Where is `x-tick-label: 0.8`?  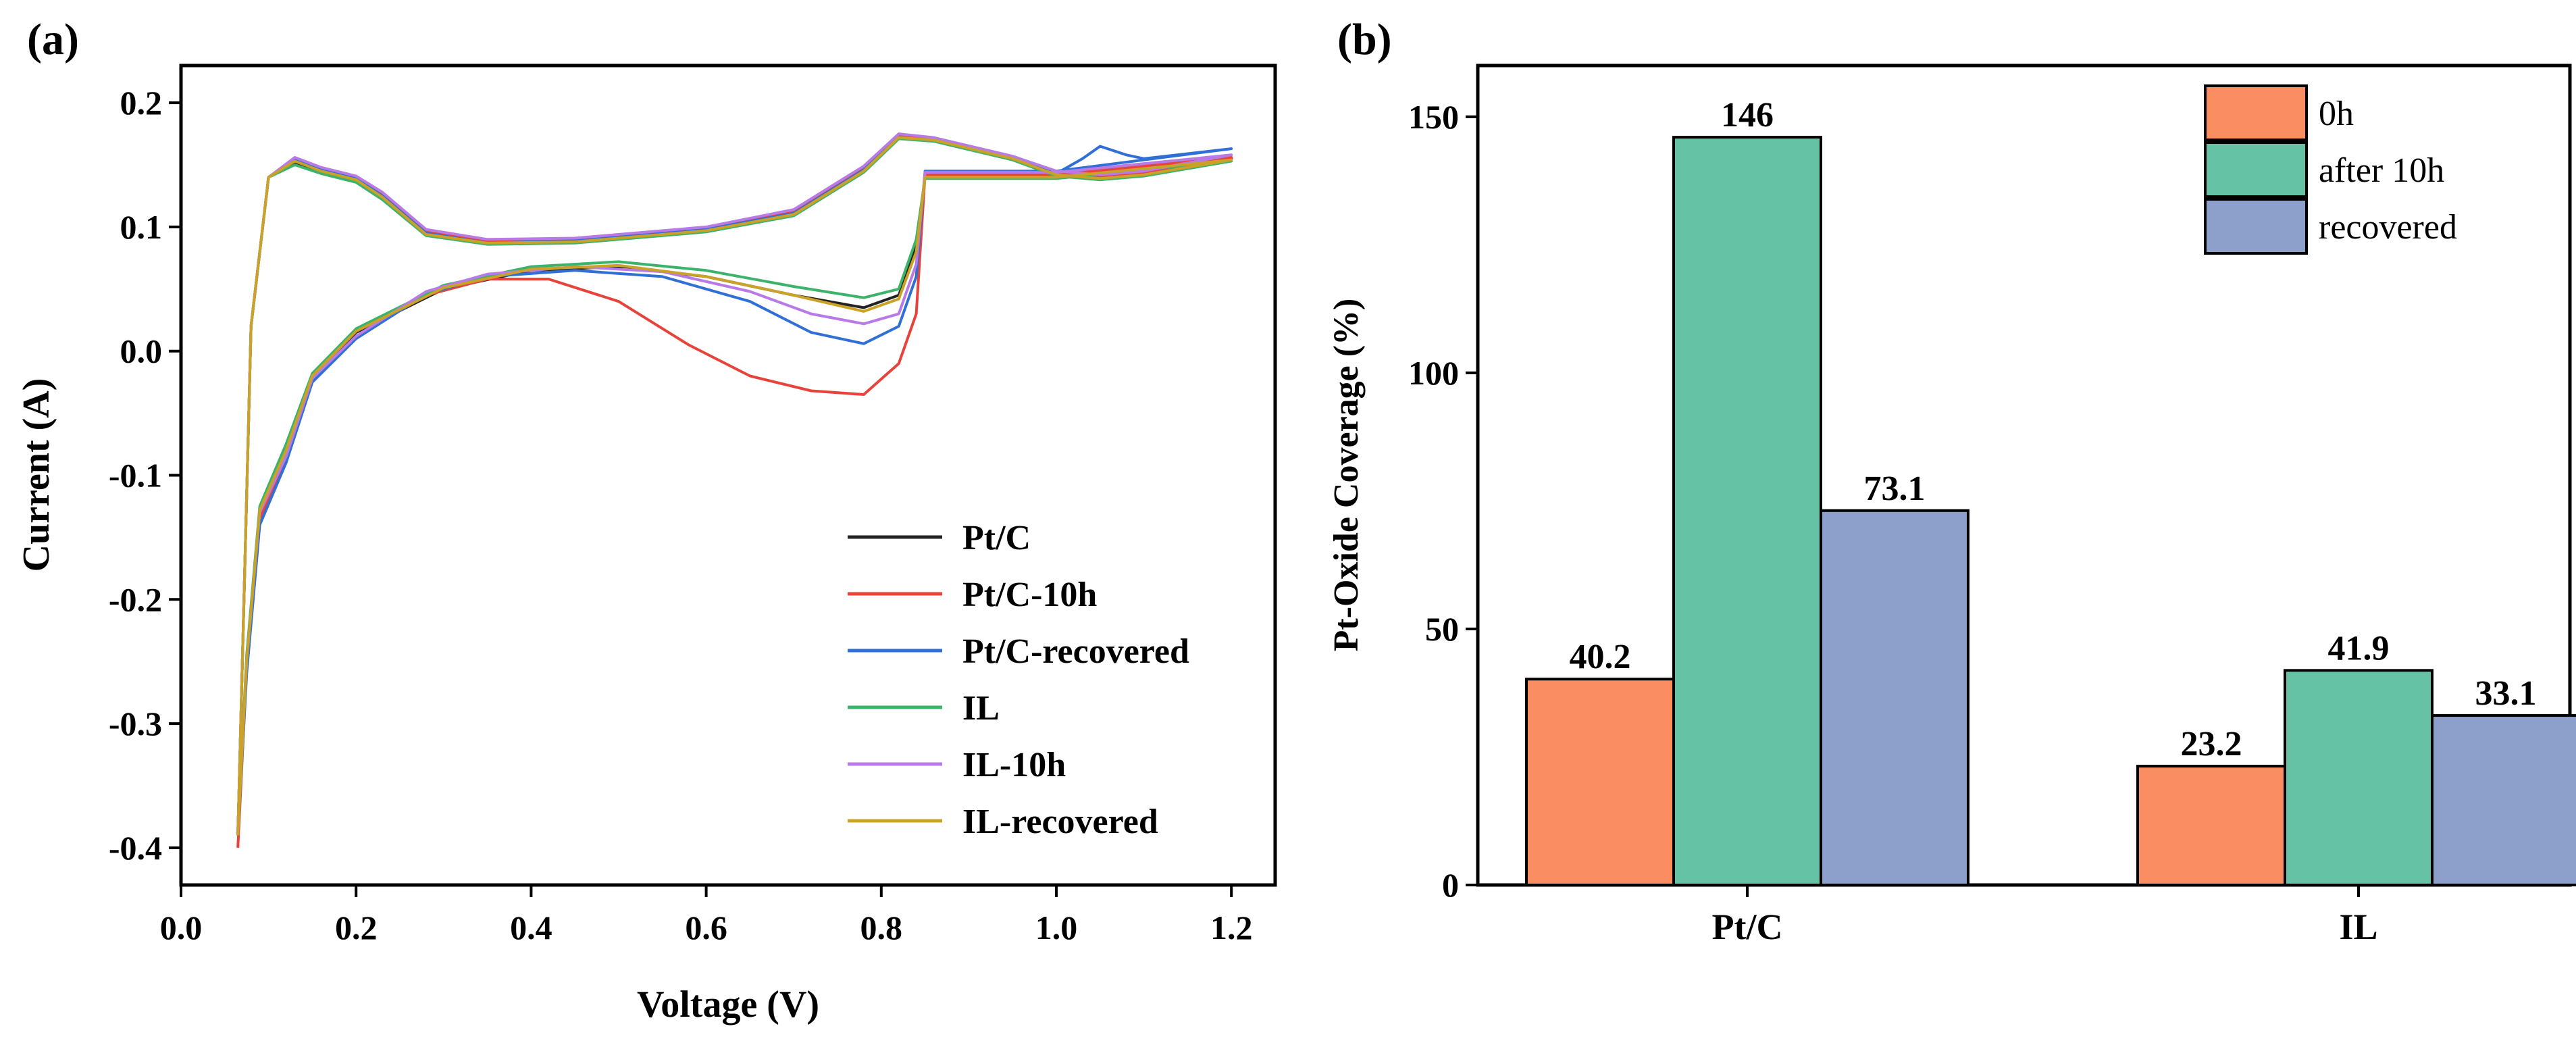
x-tick-label: 0.8 is located at coordinates (881, 927).